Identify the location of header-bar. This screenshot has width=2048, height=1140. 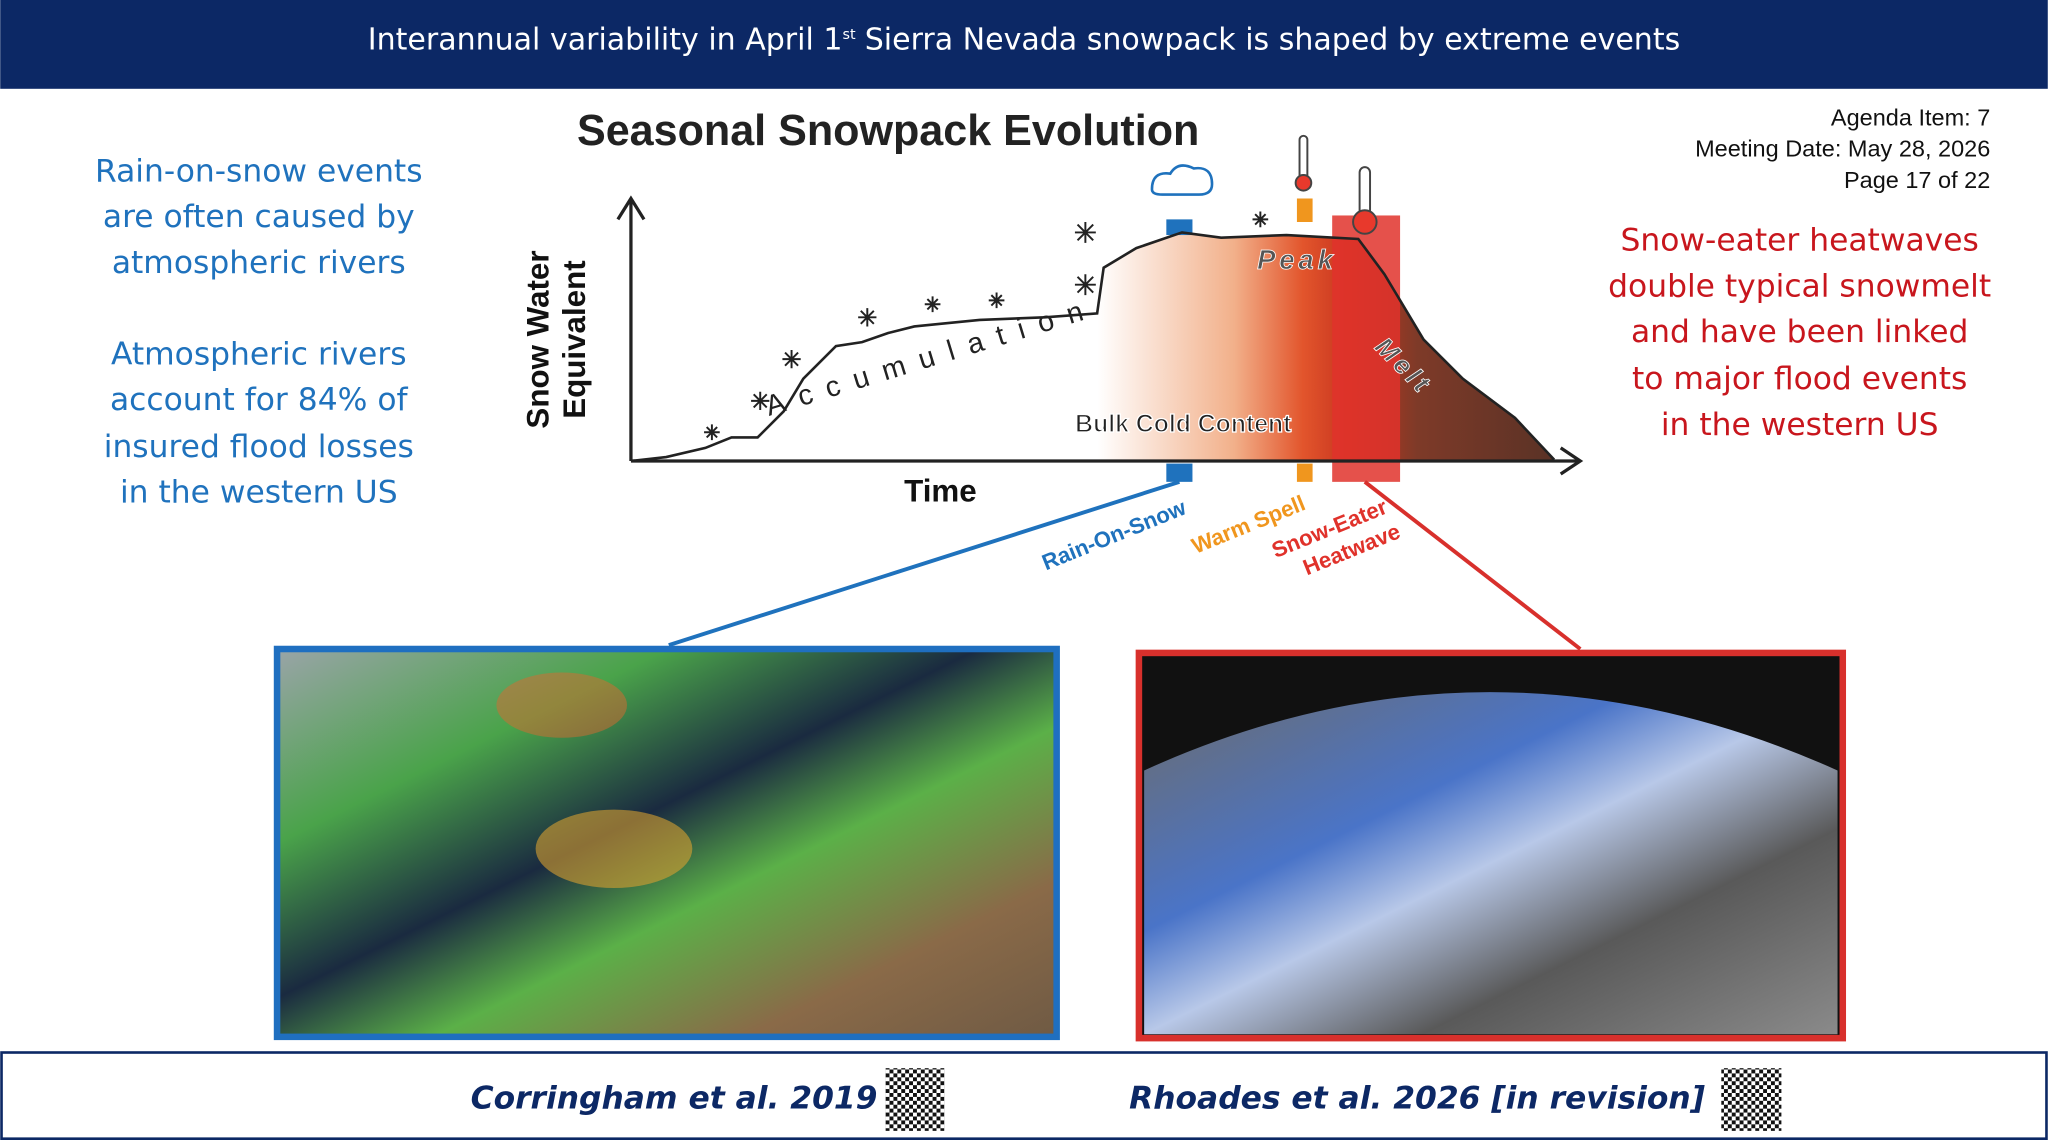
(1024, 44).